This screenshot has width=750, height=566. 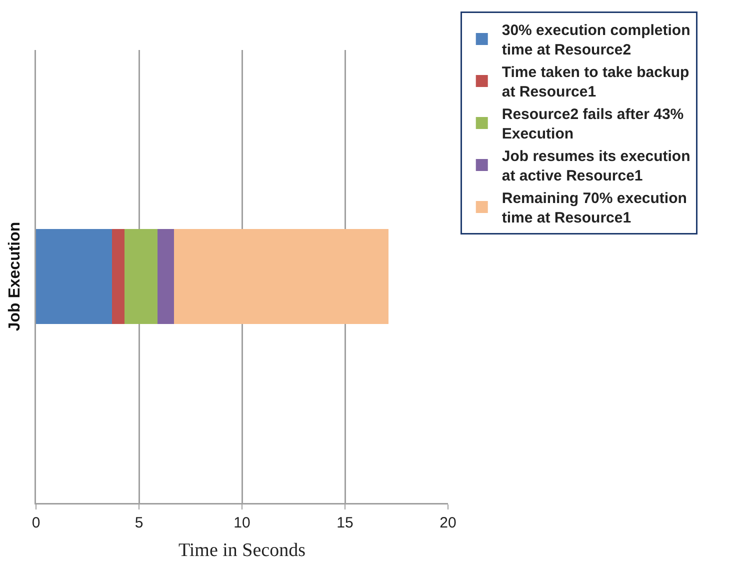 I want to click on x-tick-label: 10, so click(x=242, y=523).